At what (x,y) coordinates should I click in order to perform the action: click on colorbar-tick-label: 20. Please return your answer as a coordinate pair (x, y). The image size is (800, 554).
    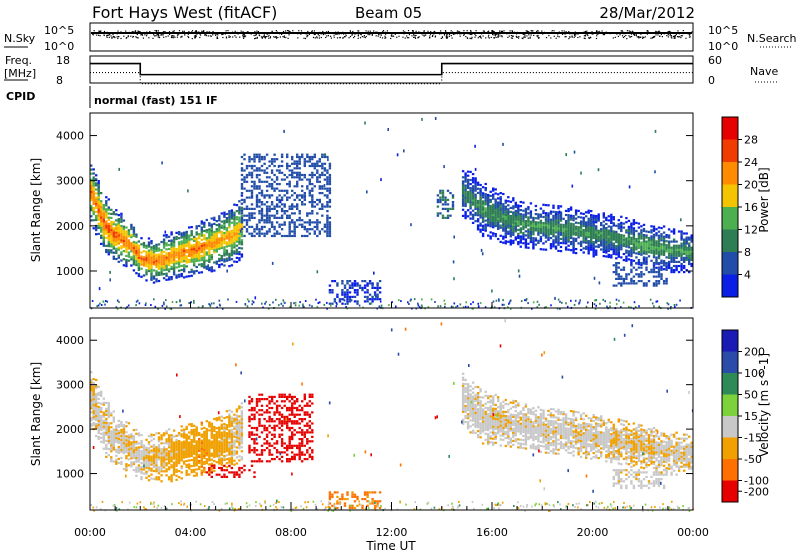
    Looking at the image, I should click on (751, 185).